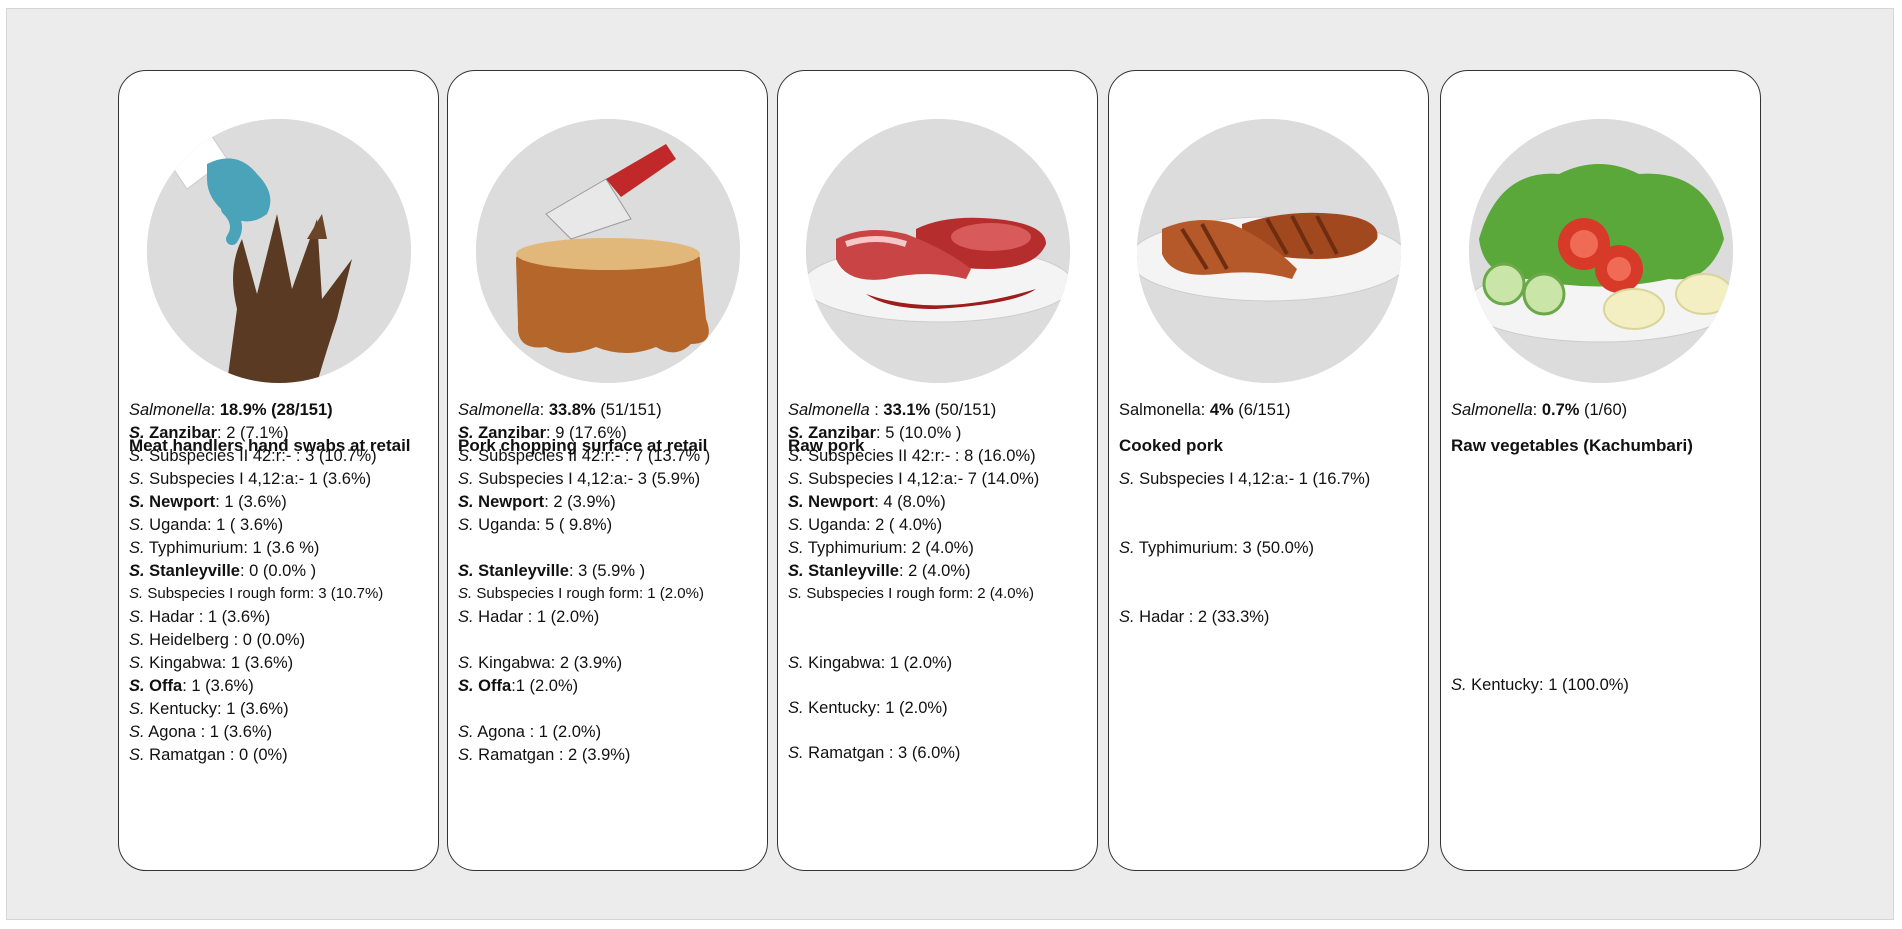 This screenshot has width=1902, height=929. What do you see at coordinates (840, 433) in the screenshot?
I see `serovar-name: Zanzibar` at bounding box center [840, 433].